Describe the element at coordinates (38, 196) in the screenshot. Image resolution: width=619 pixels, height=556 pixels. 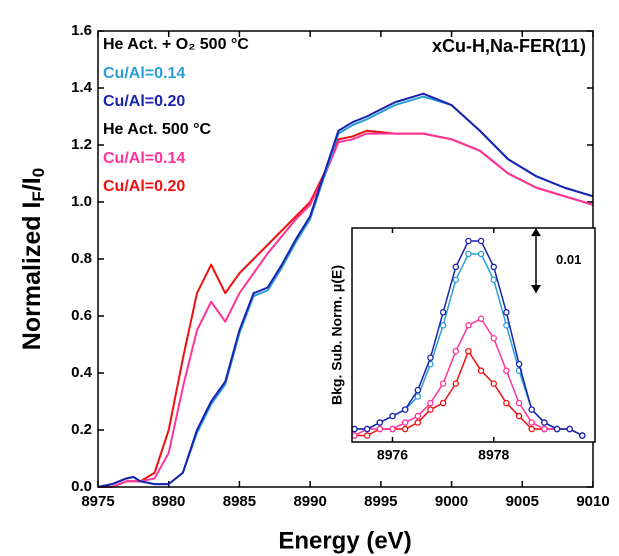
I see `y-axis-label-part: F` at that location.